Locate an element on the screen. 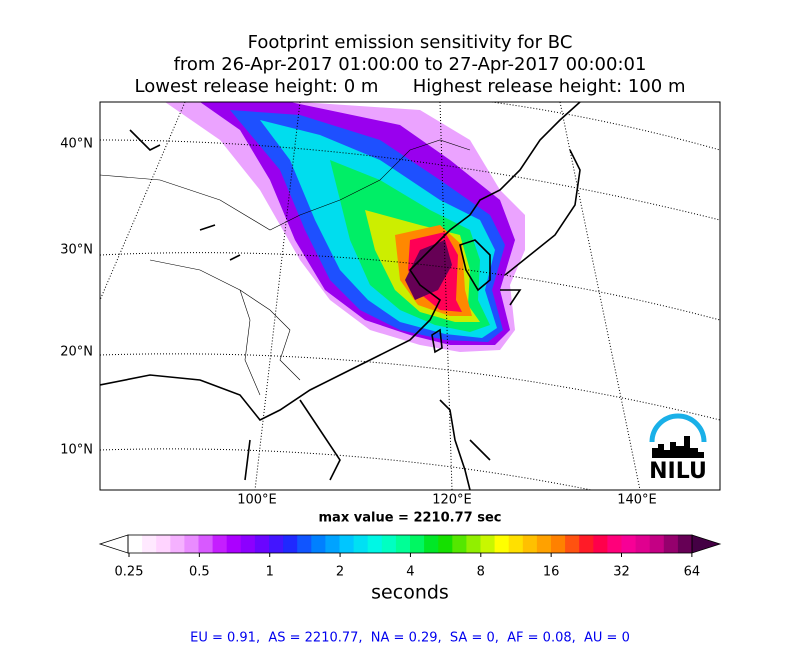  colorbar-over is located at coordinates (706, 544).